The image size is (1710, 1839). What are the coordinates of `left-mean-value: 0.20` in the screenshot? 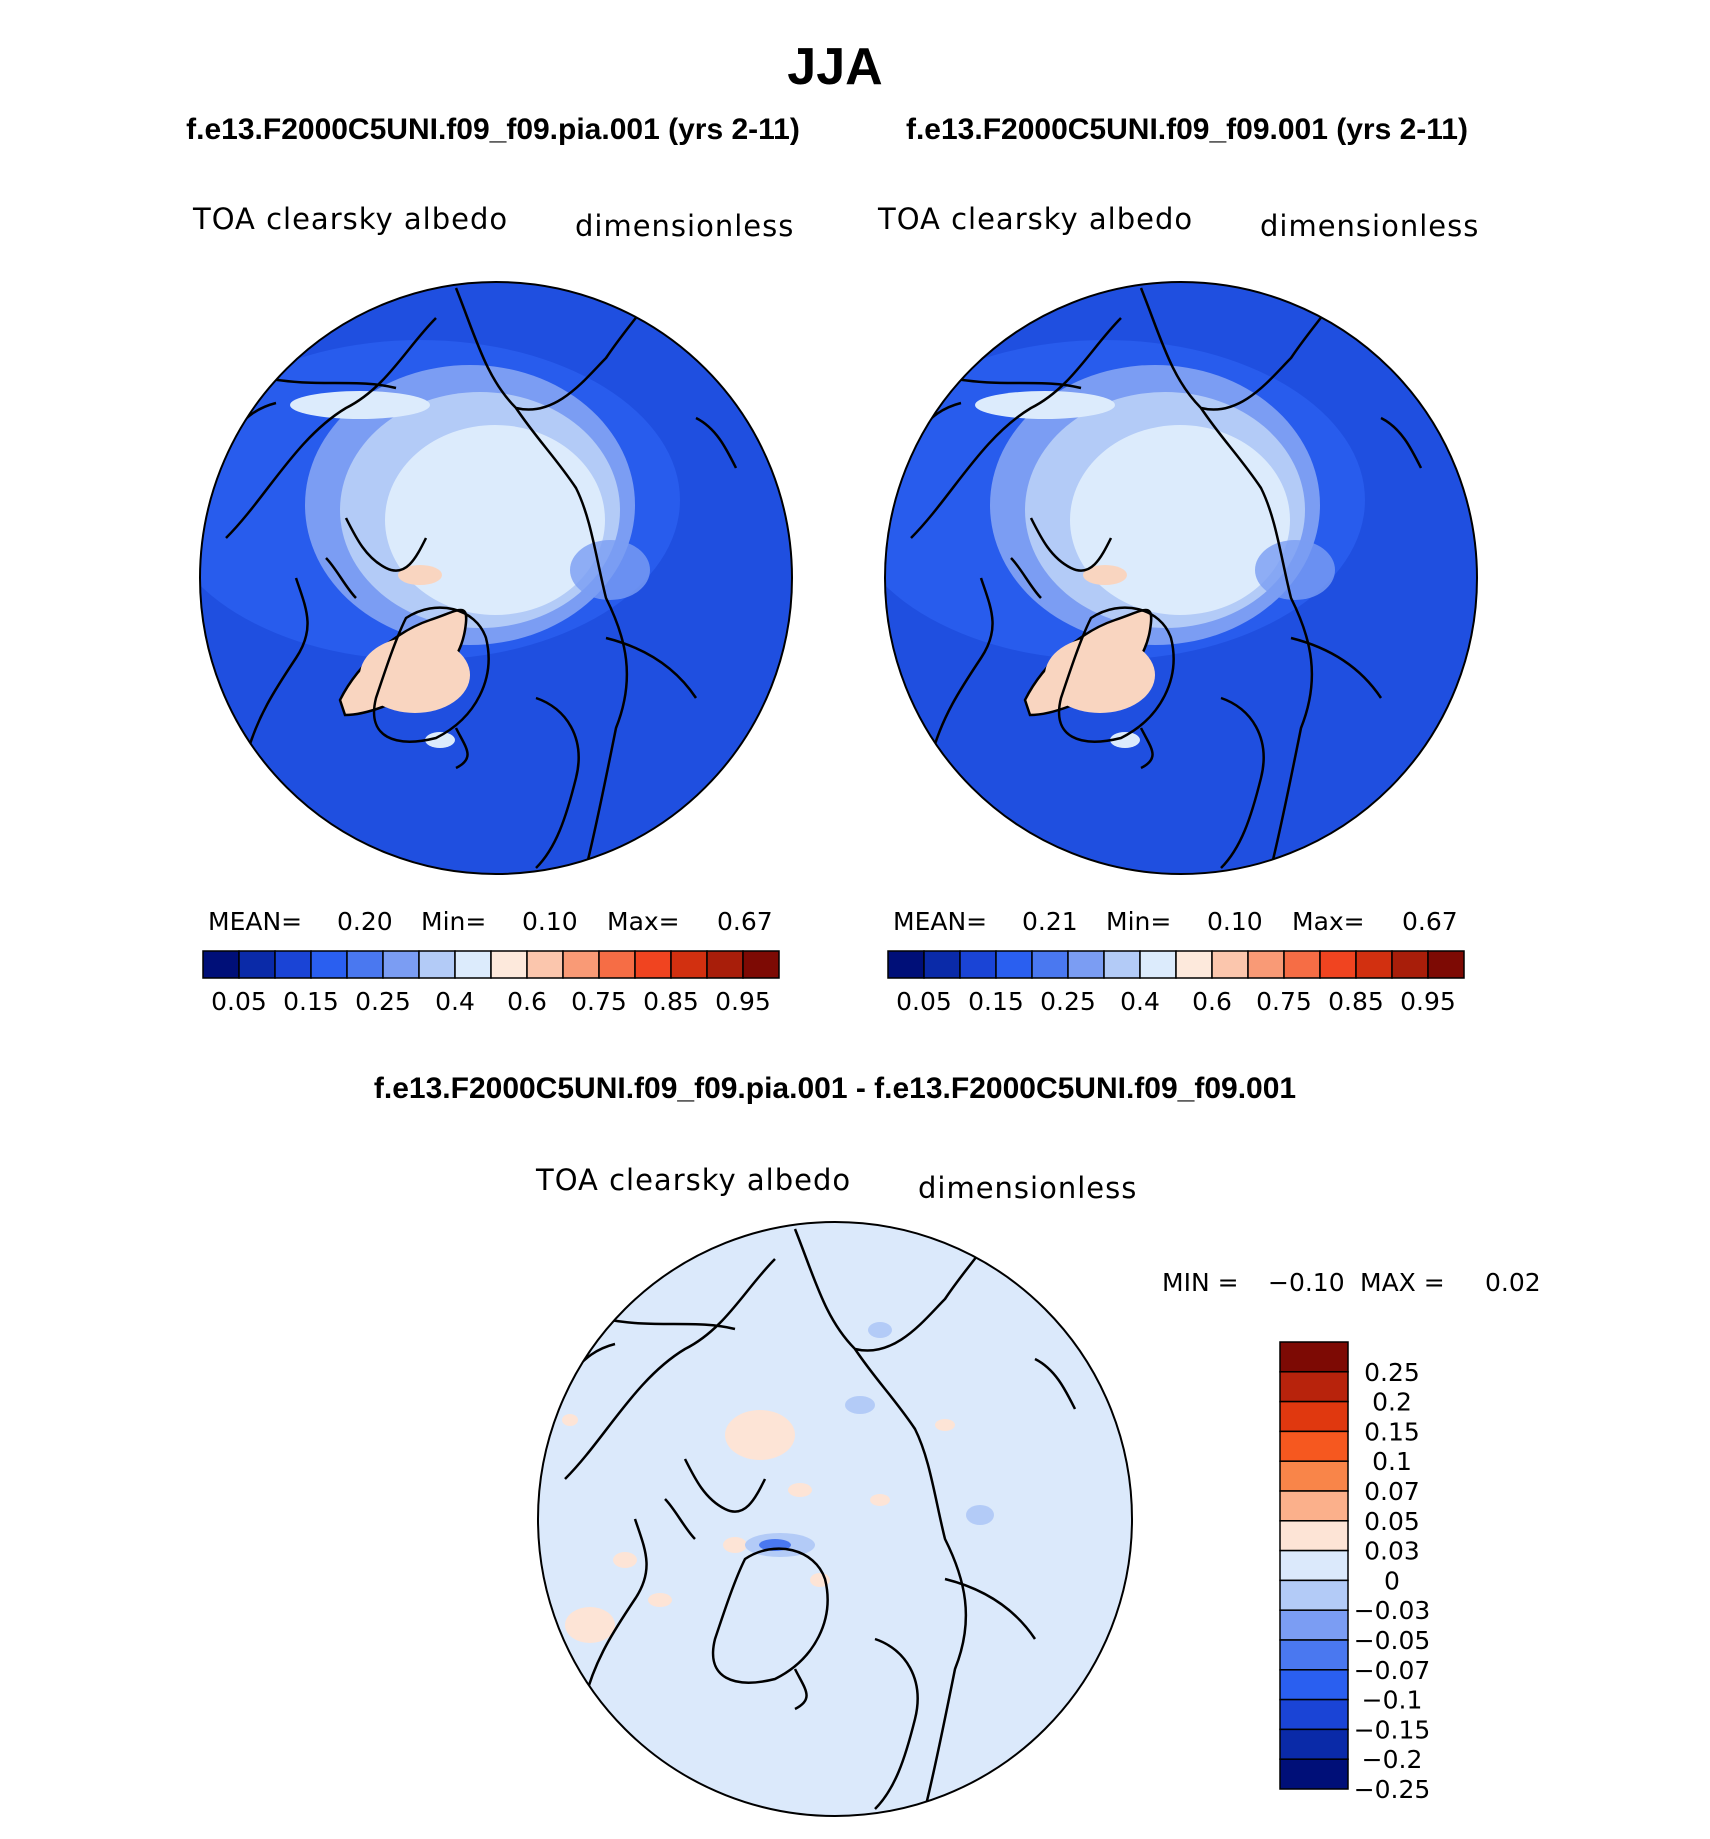 It's located at (365, 921).